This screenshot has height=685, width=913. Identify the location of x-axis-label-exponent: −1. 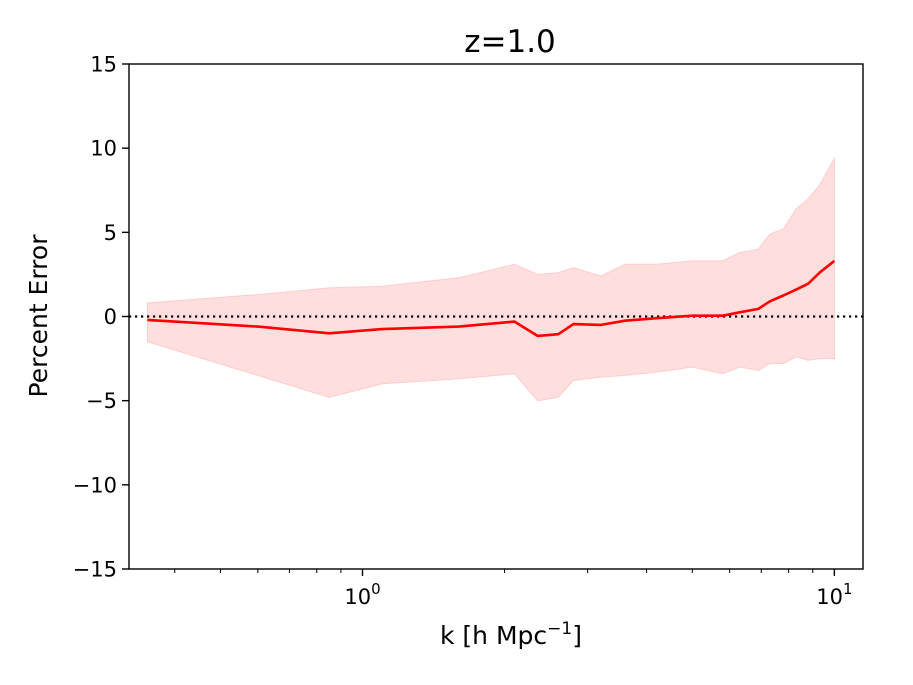
(559, 629).